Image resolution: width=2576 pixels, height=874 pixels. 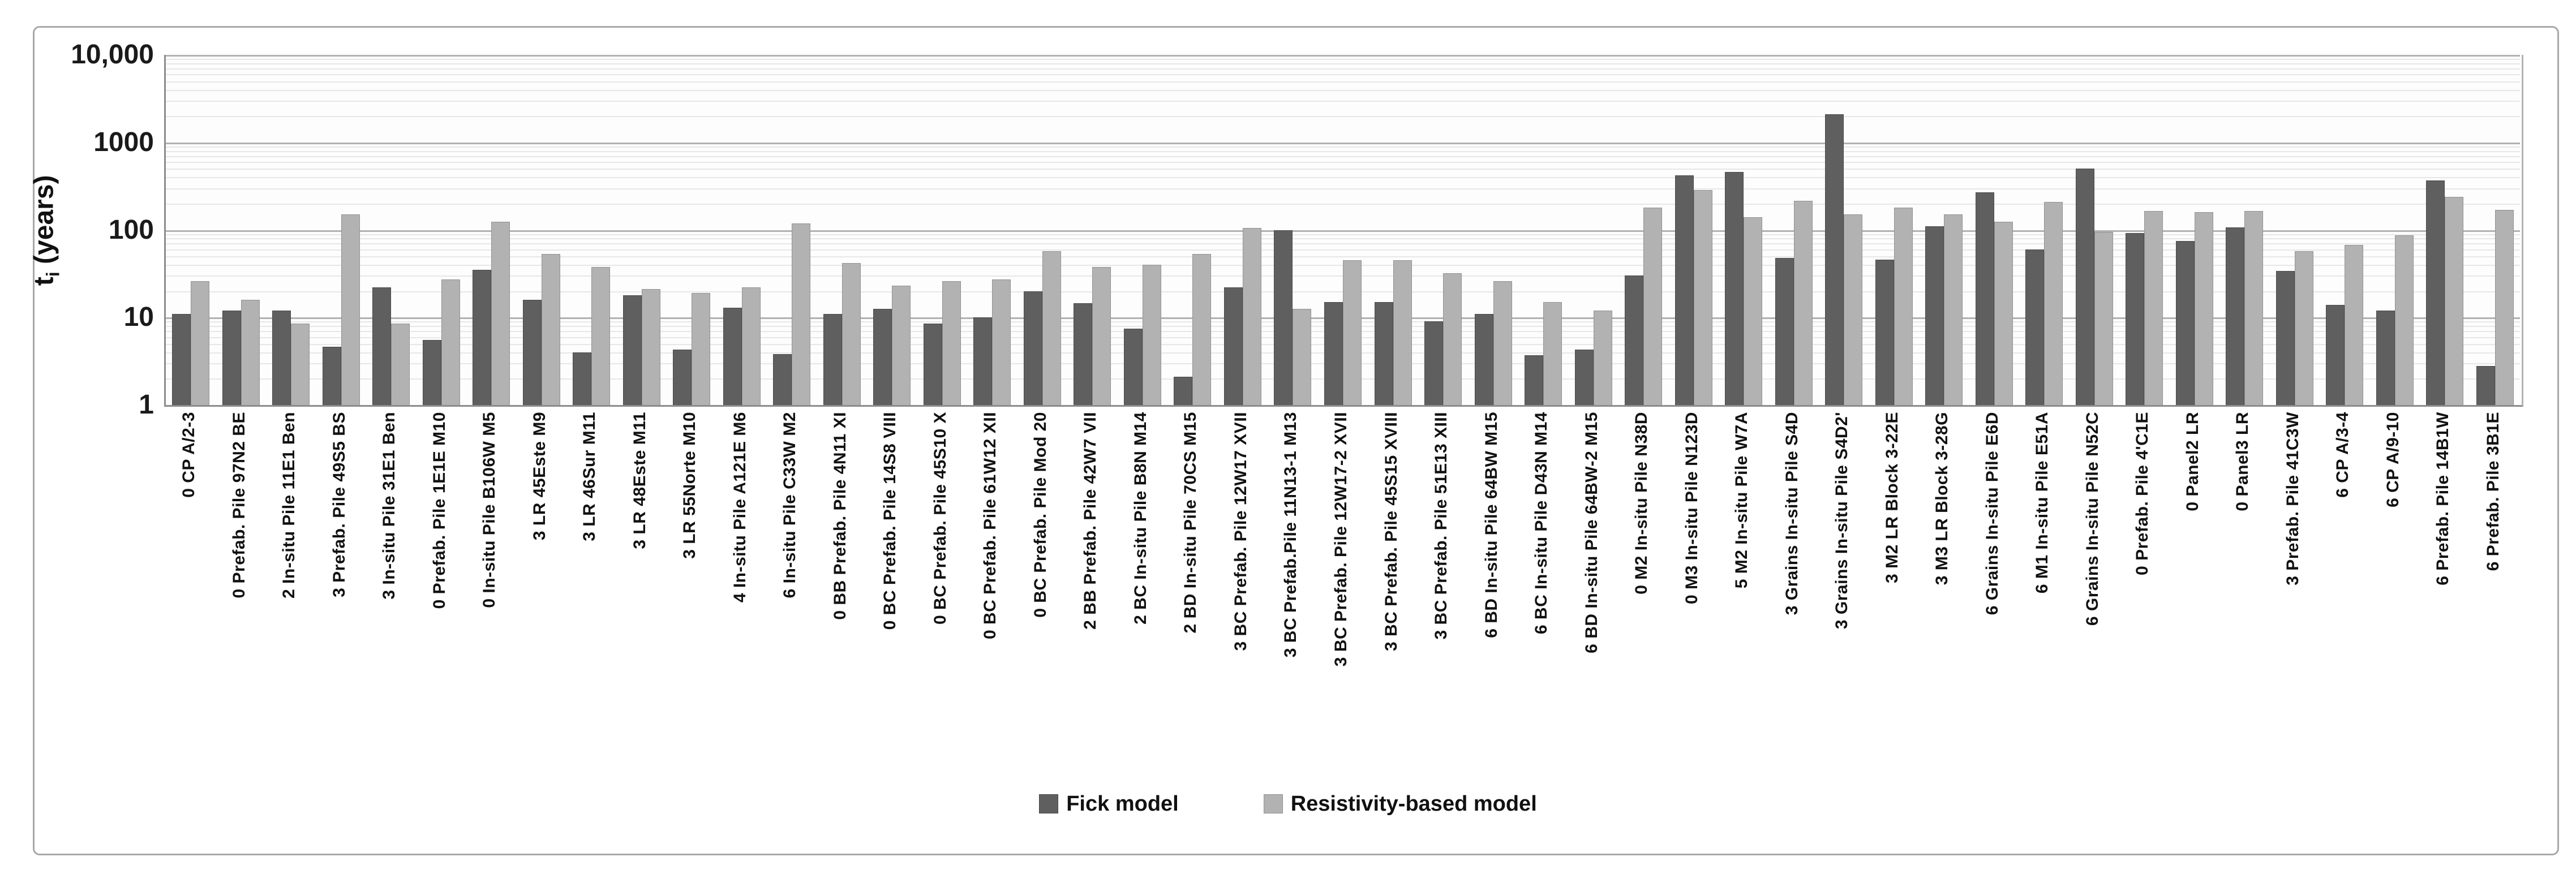 I want to click on x-axis-label: 6 M1 In-situ Pile E51A, so click(x=2042, y=503).